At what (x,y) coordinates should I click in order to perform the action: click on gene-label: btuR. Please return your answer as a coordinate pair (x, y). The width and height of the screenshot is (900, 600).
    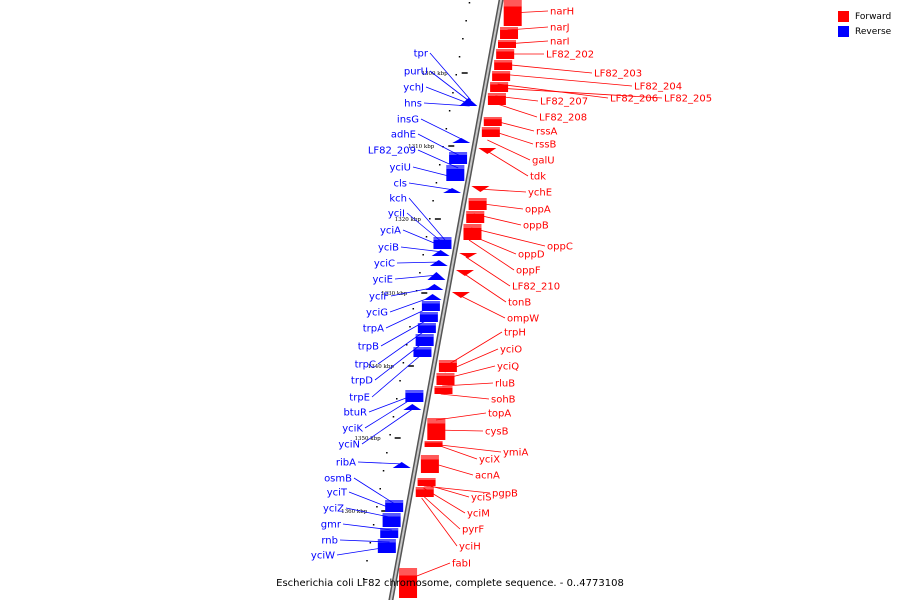
    Looking at the image, I should click on (355, 413).